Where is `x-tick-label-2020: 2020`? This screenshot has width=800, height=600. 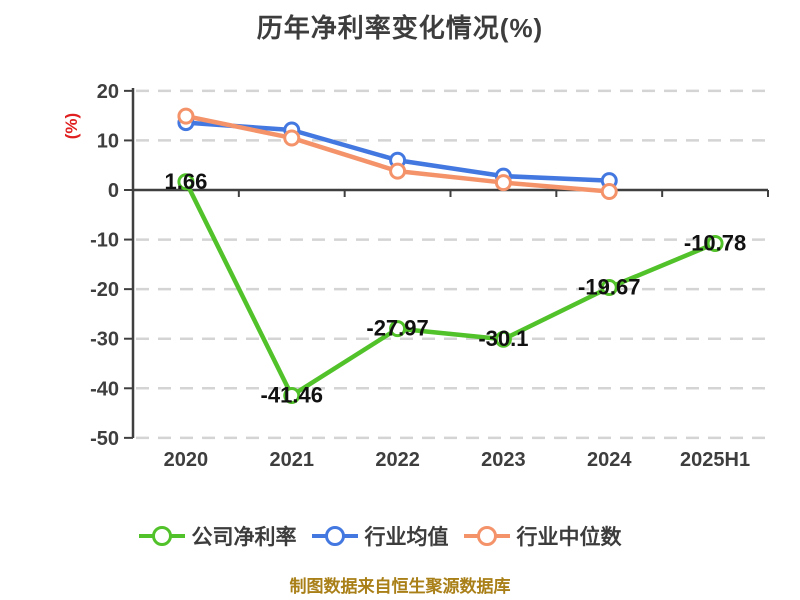
x-tick-label-2020: 2020 is located at coordinates (186, 460).